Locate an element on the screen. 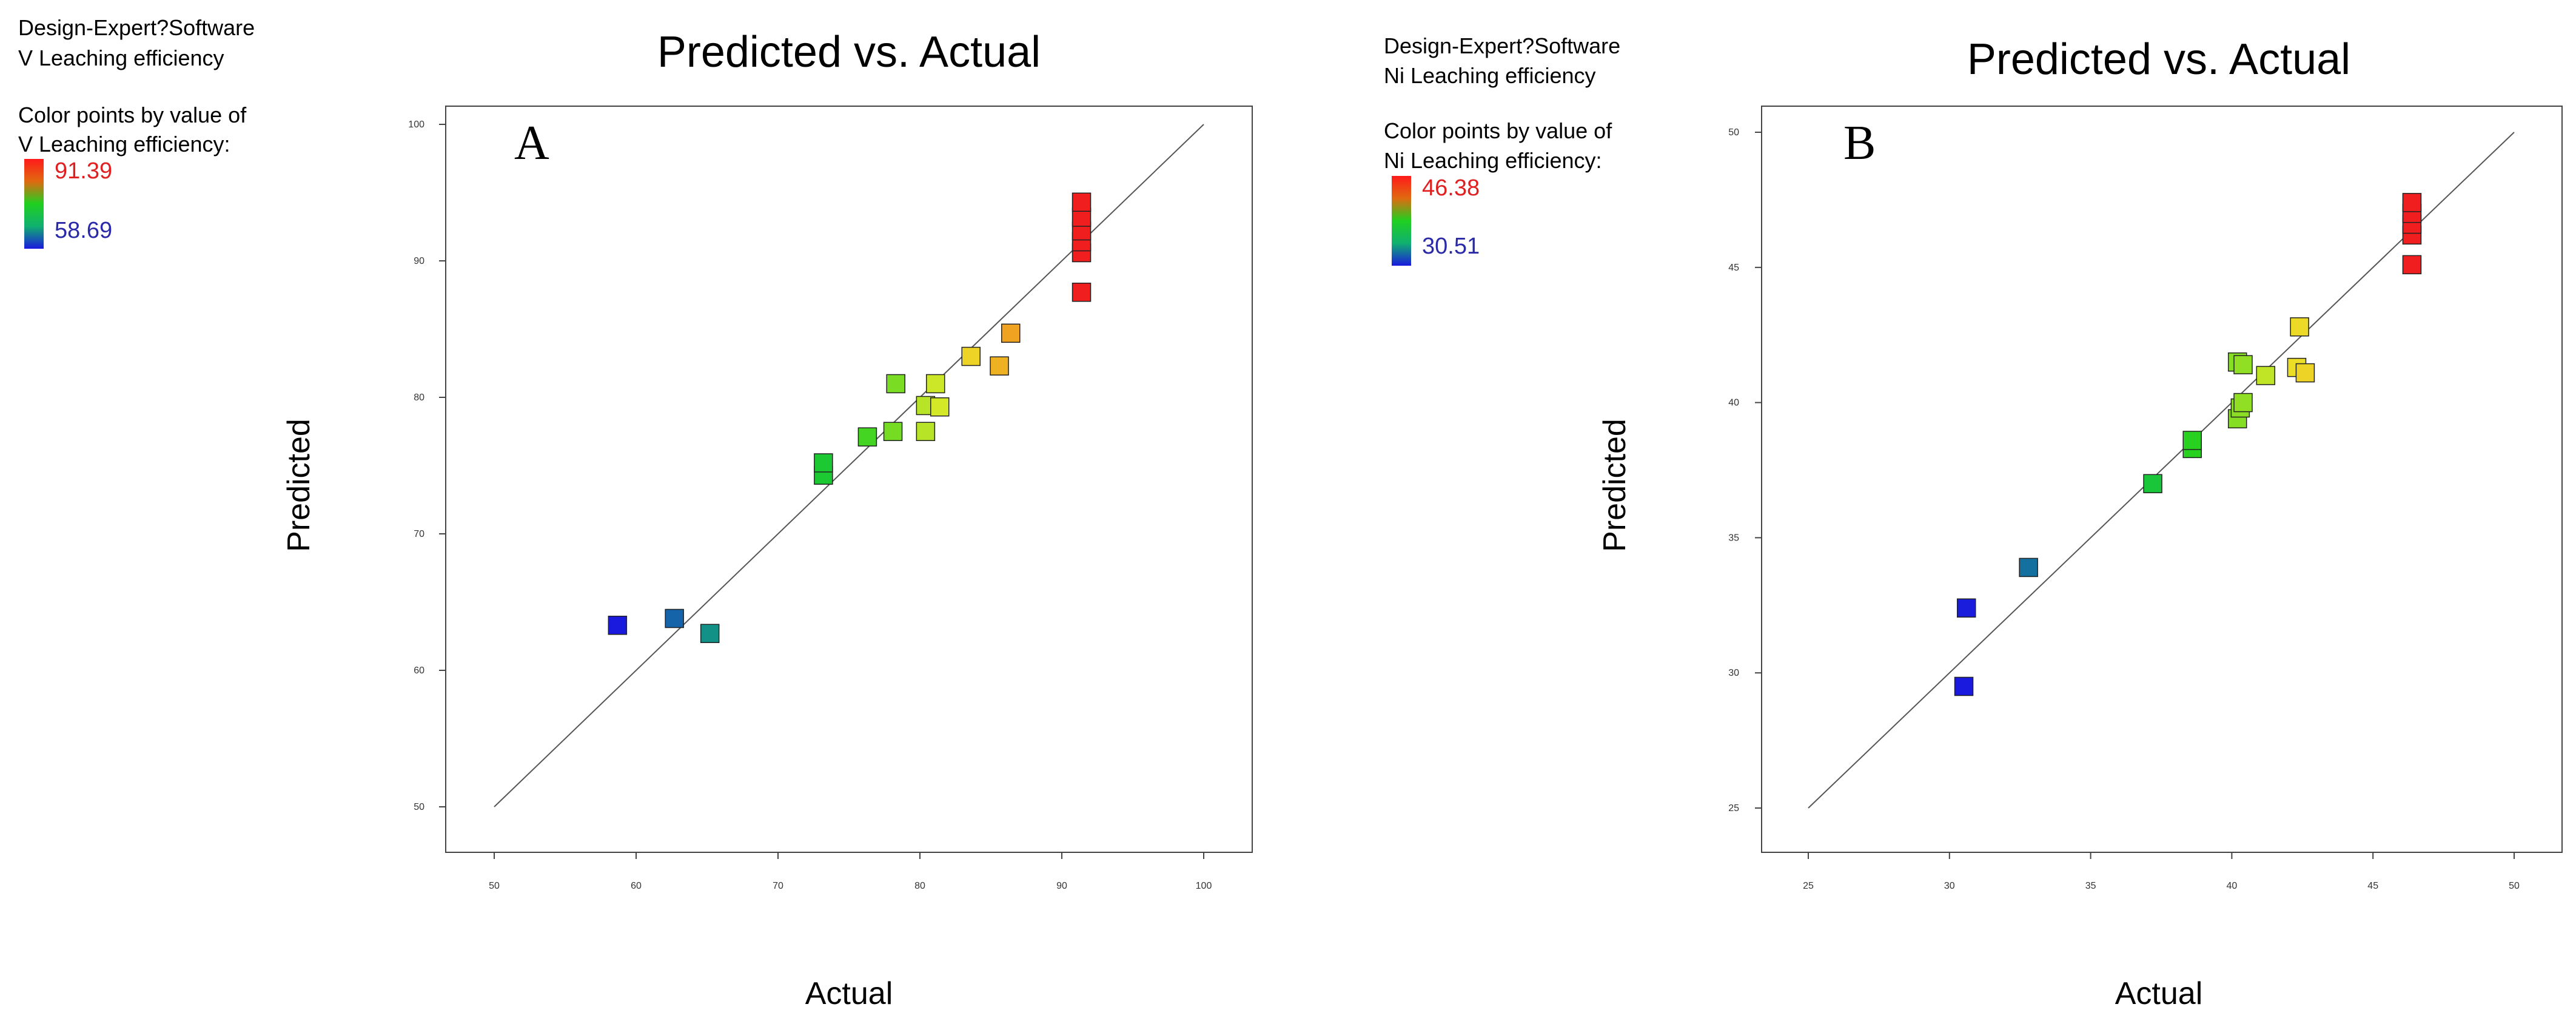 The image size is (2576, 1024). color-scale-bar-a is located at coordinates (34, 204).